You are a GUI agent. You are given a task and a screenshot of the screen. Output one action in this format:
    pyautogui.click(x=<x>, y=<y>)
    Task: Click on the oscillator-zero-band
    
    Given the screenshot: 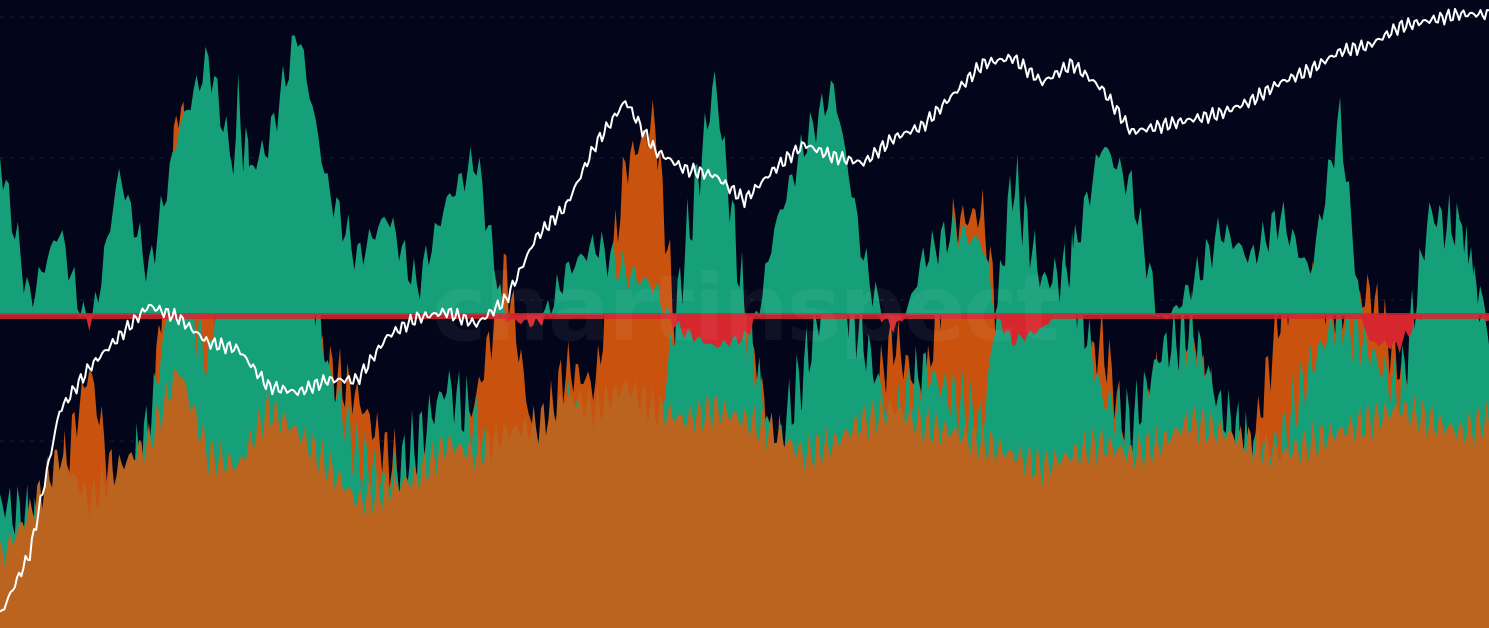 What is the action you would take?
    pyautogui.click(x=744, y=316)
    